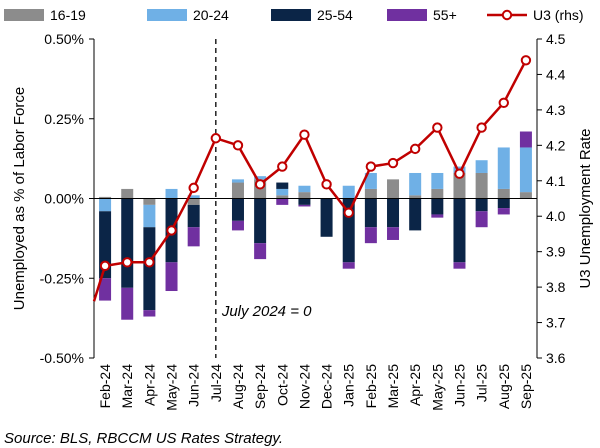  What do you see at coordinates (260, 386) in the screenshot?
I see `x-tick-label-sep-24: Sep-24` at bounding box center [260, 386].